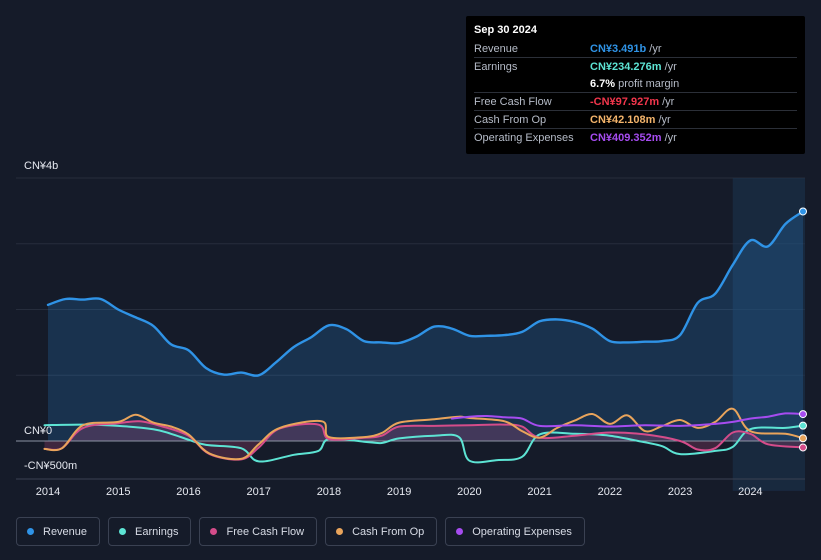 The height and width of the screenshot is (560, 821). I want to click on line-cash-from-op, so click(423, 434).